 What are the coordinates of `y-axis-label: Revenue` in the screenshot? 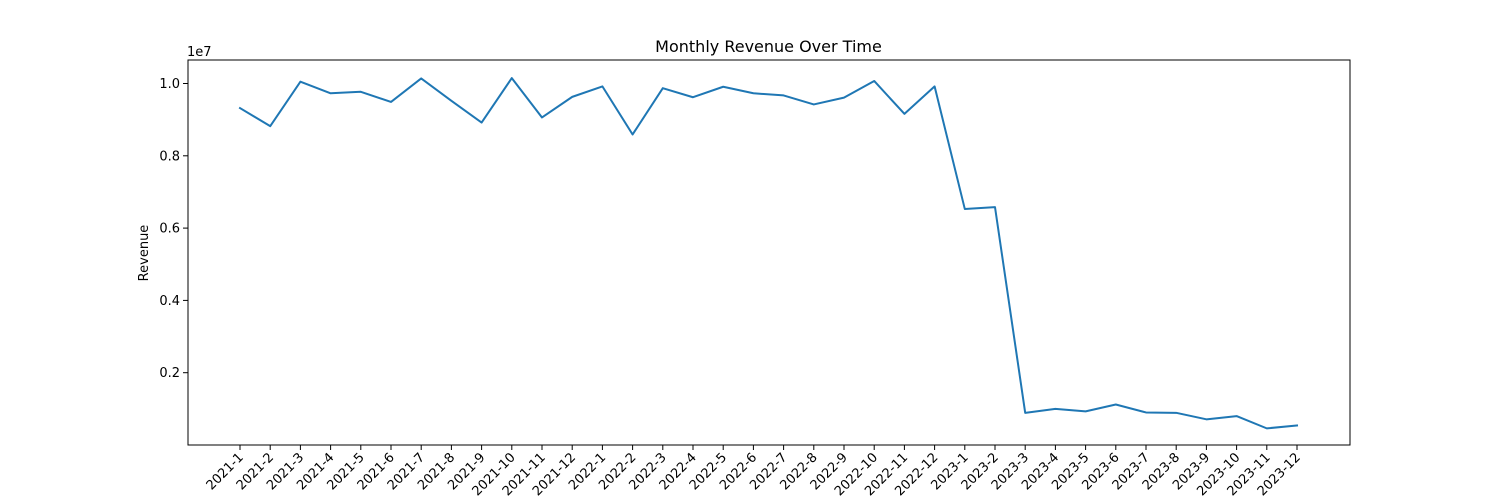 It's located at (144, 253).